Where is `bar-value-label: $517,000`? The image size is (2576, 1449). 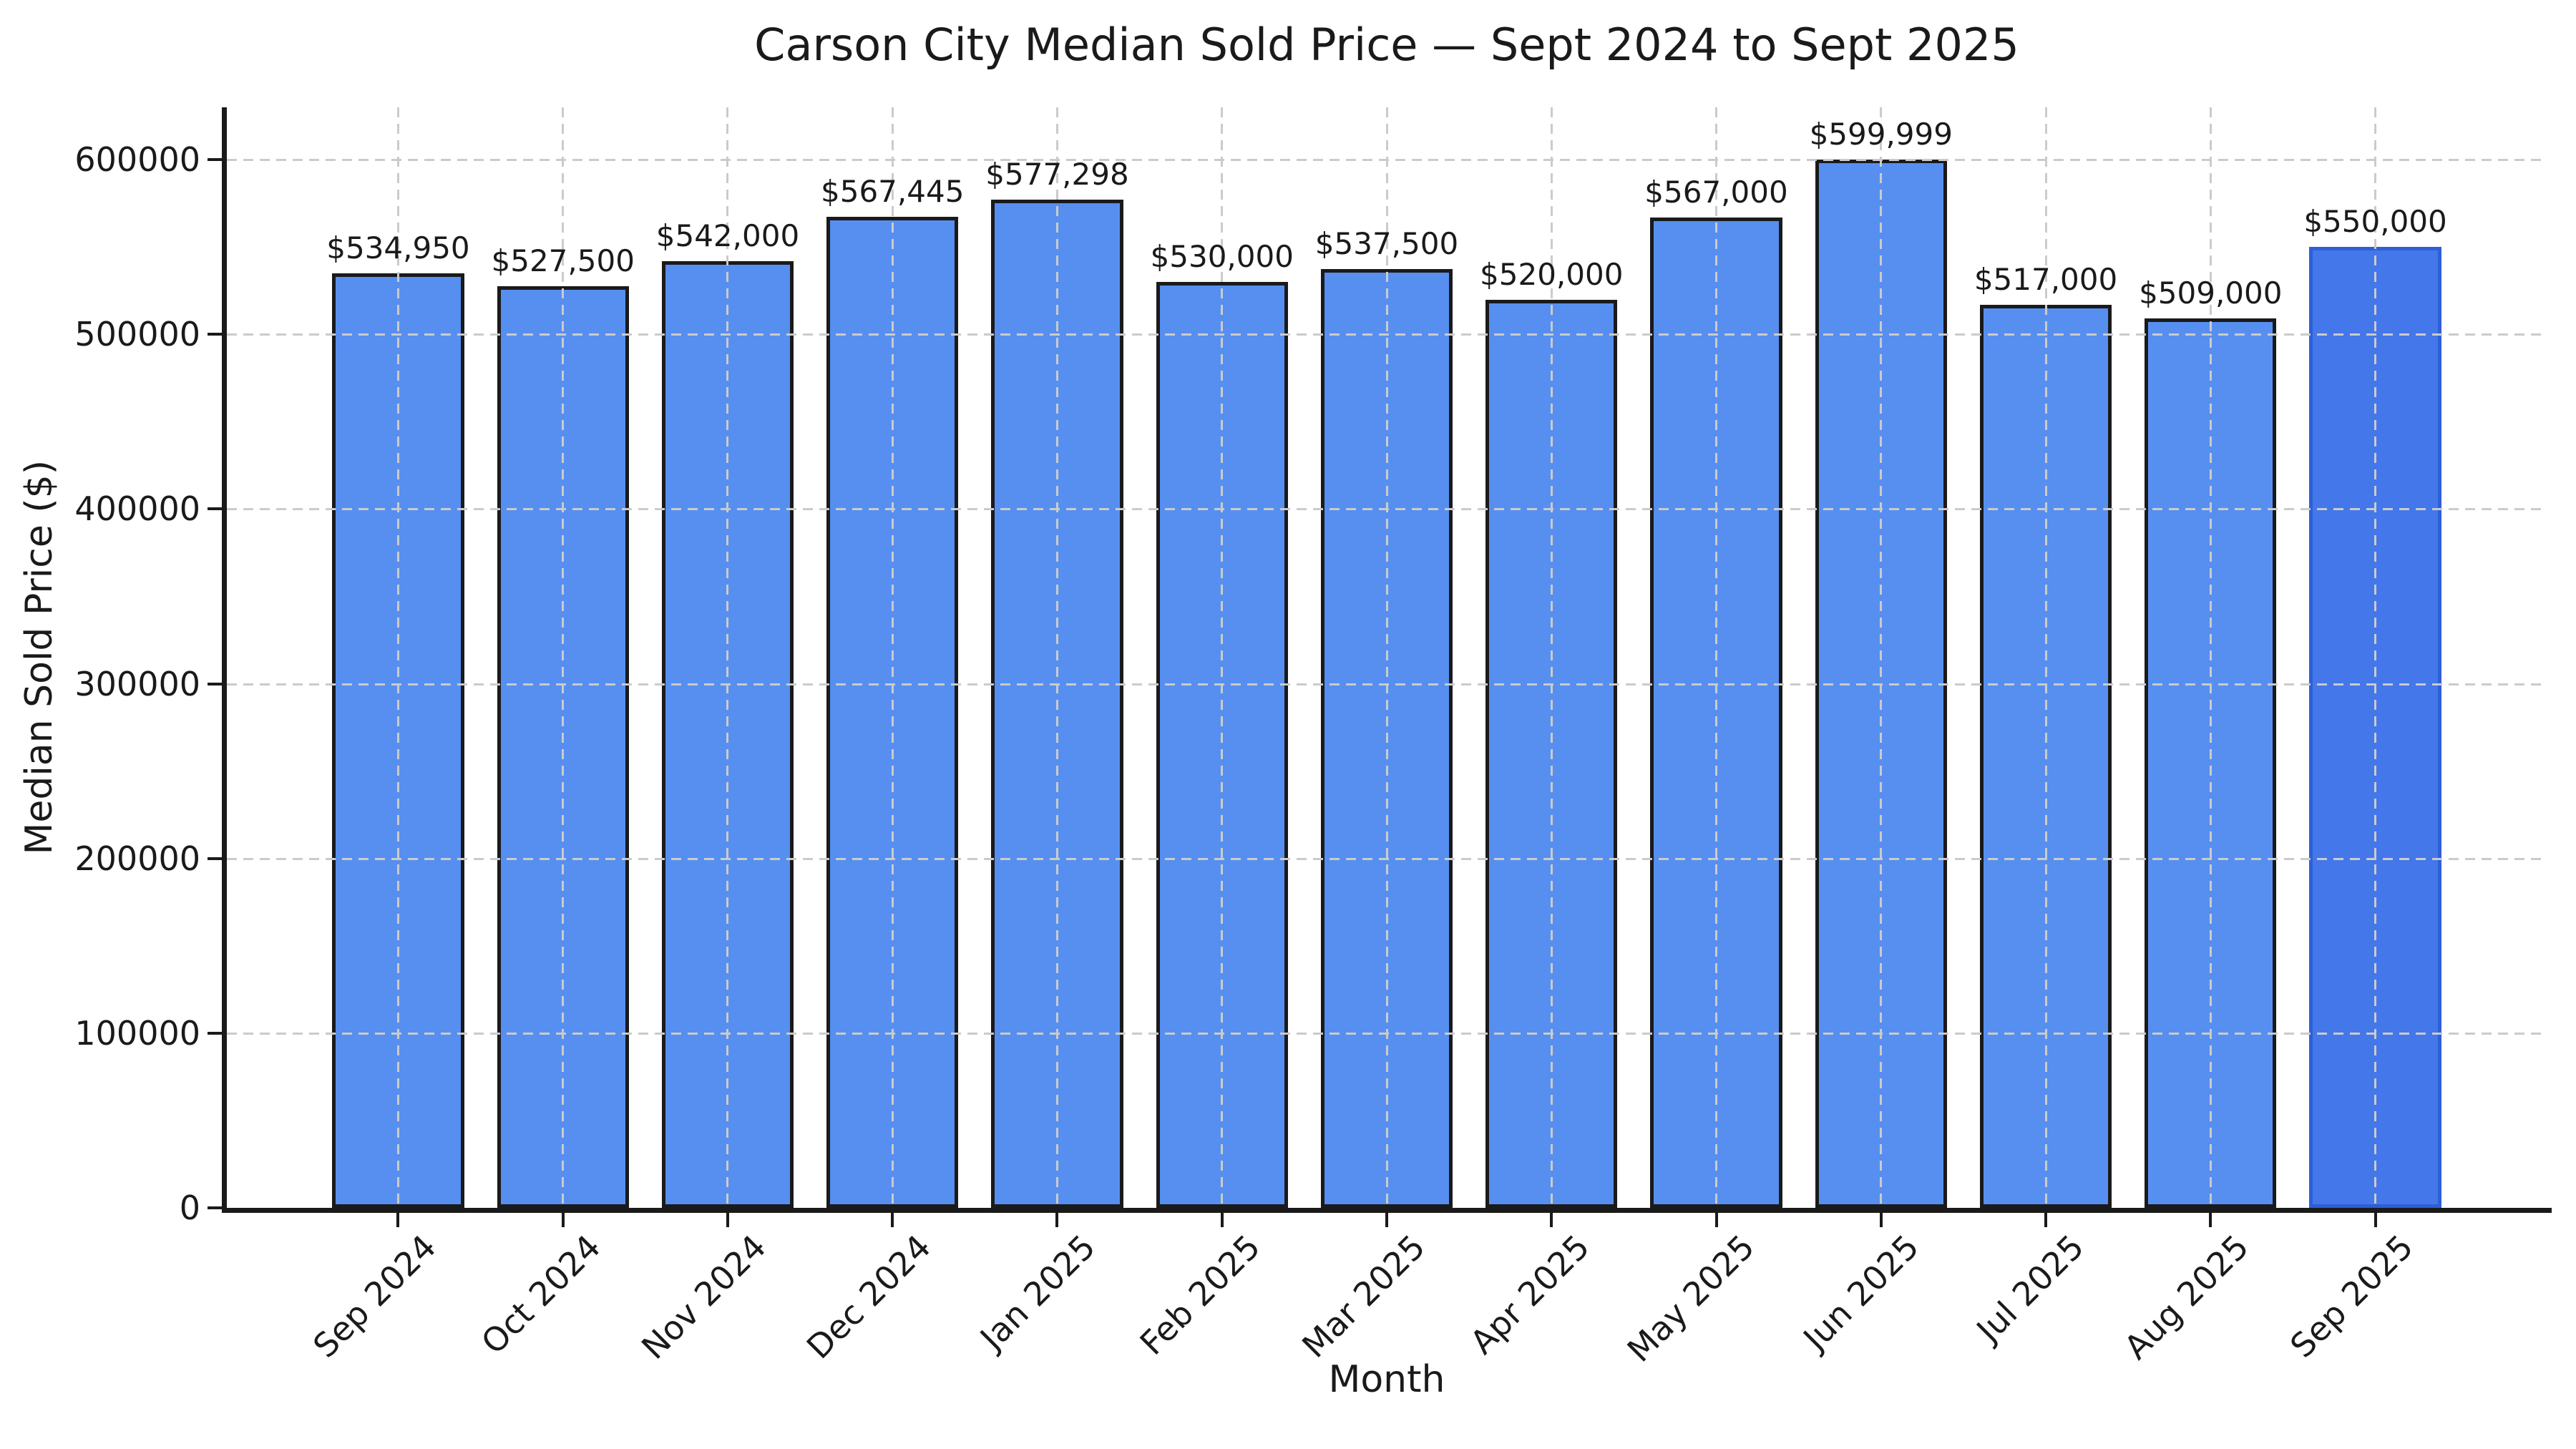
bar-value-label: $517,000 is located at coordinates (2046, 279).